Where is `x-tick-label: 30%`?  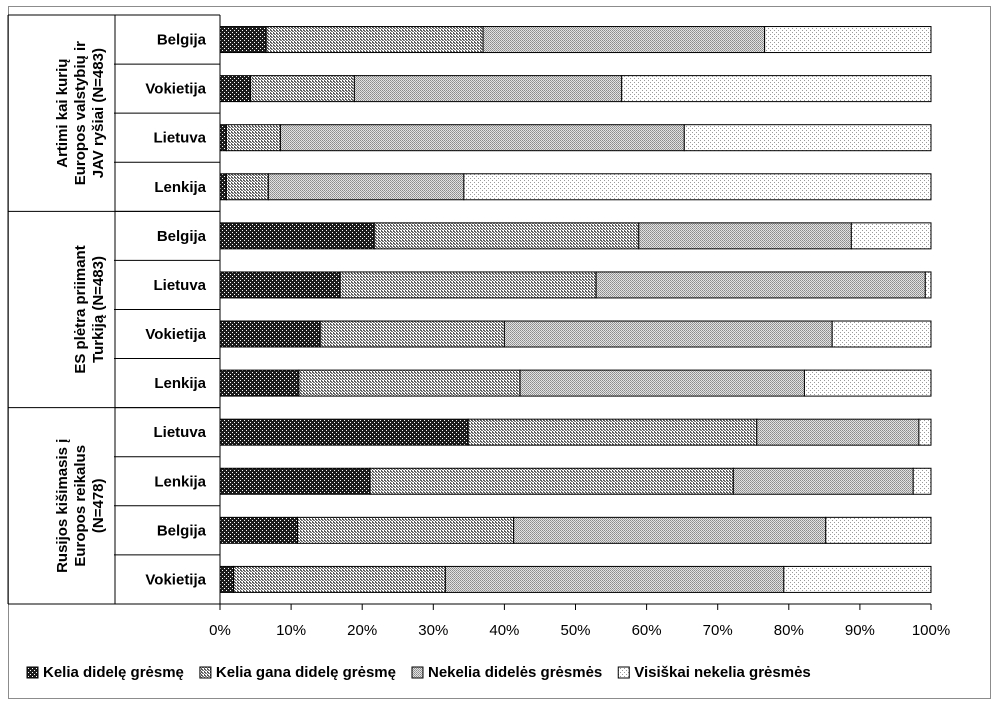
x-tick-label: 30% is located at coordinates (433, 630).